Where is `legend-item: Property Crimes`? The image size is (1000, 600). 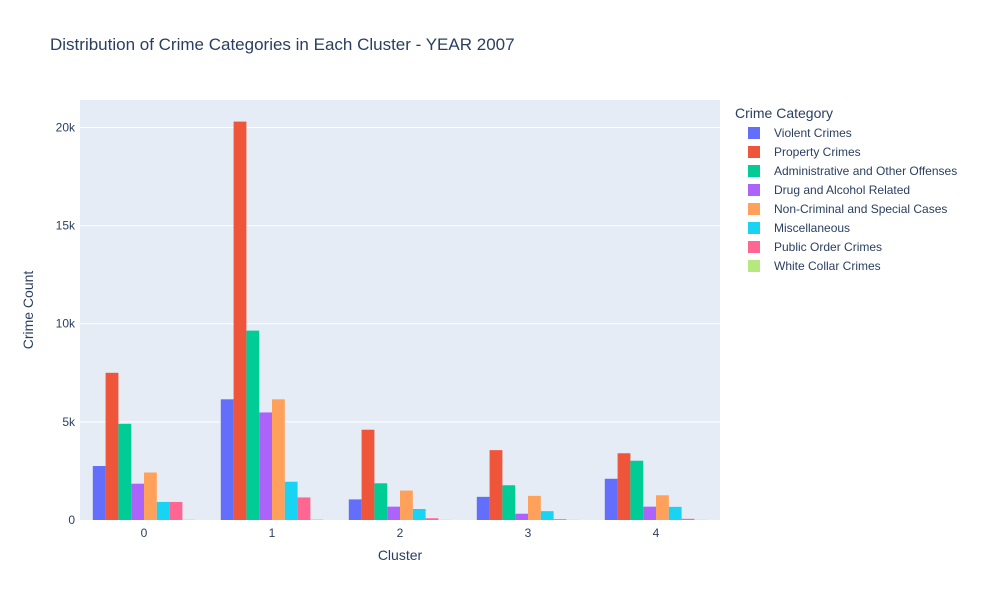 legend-item: Property Crimes is located at coordinates (804, 152).